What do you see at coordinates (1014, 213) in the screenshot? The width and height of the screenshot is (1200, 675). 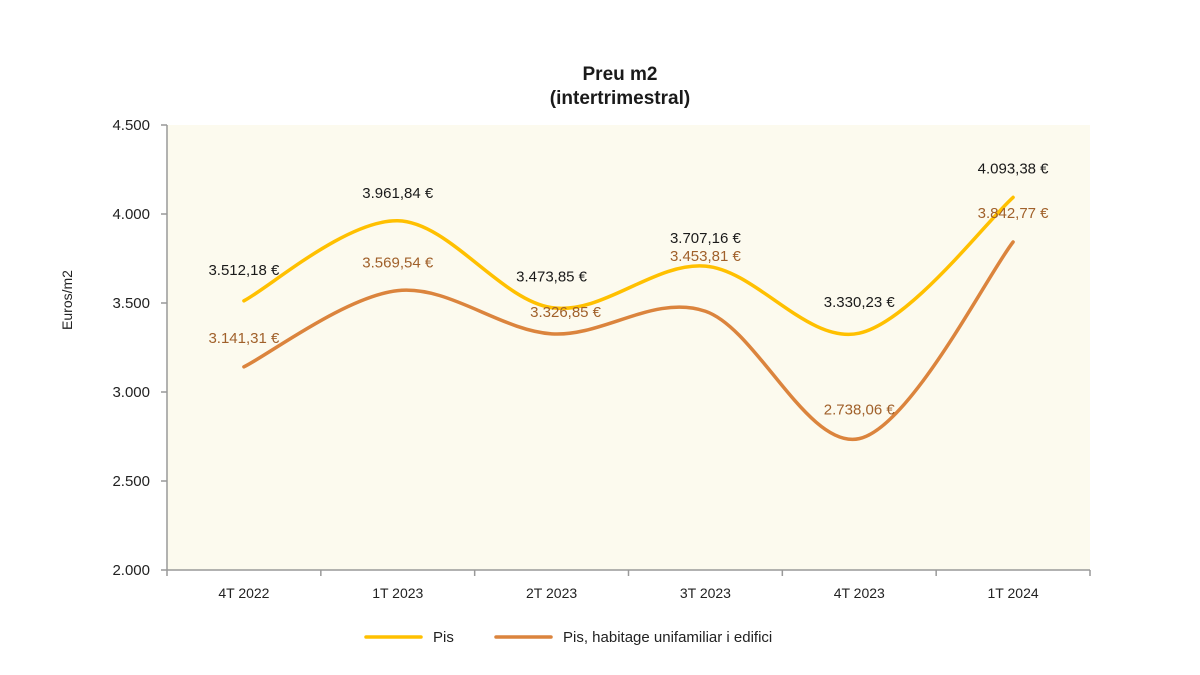 I see `data-label: 3.842,77 €` at bounding box center [1014, 213].